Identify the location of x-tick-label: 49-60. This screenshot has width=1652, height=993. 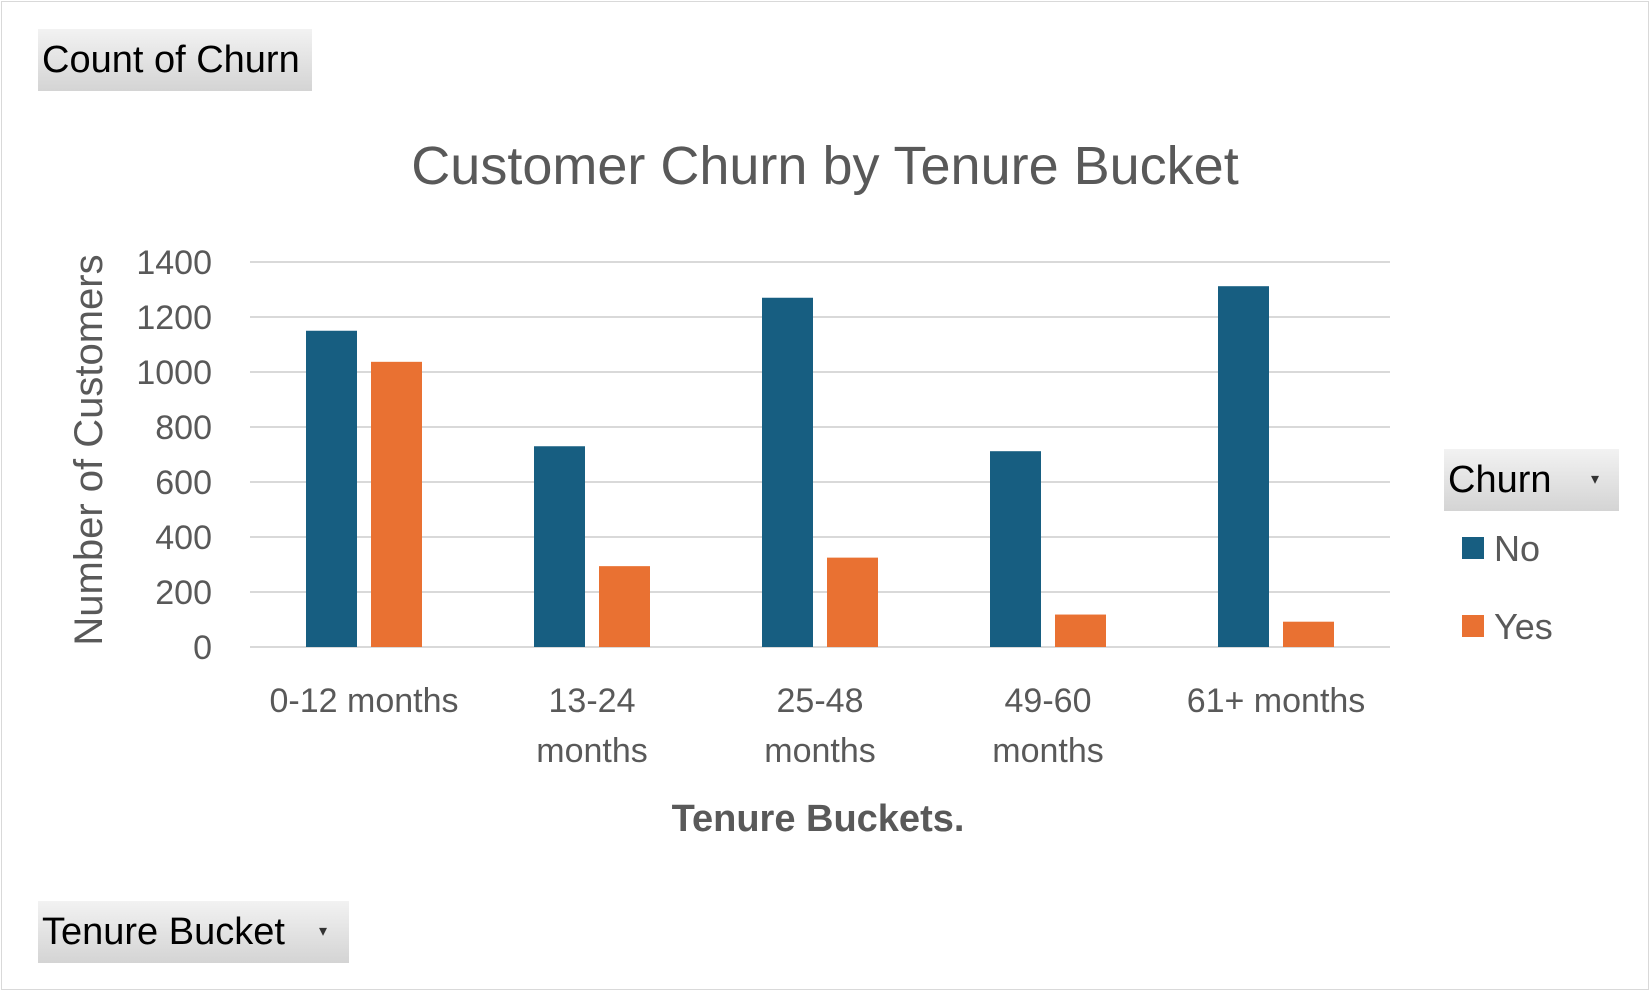
(1048, 701).